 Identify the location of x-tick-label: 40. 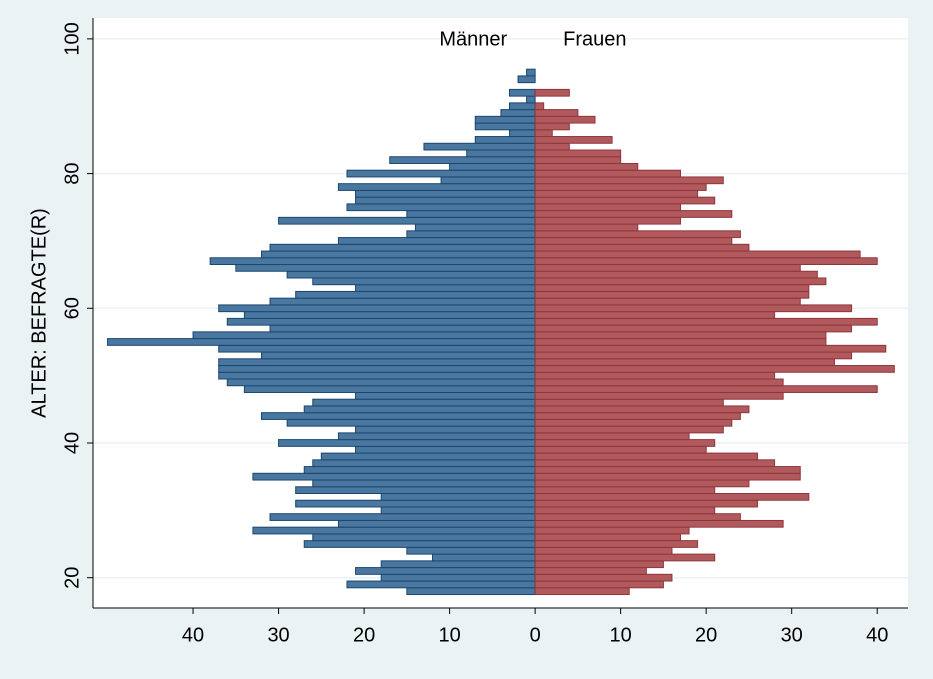
(193, 635).